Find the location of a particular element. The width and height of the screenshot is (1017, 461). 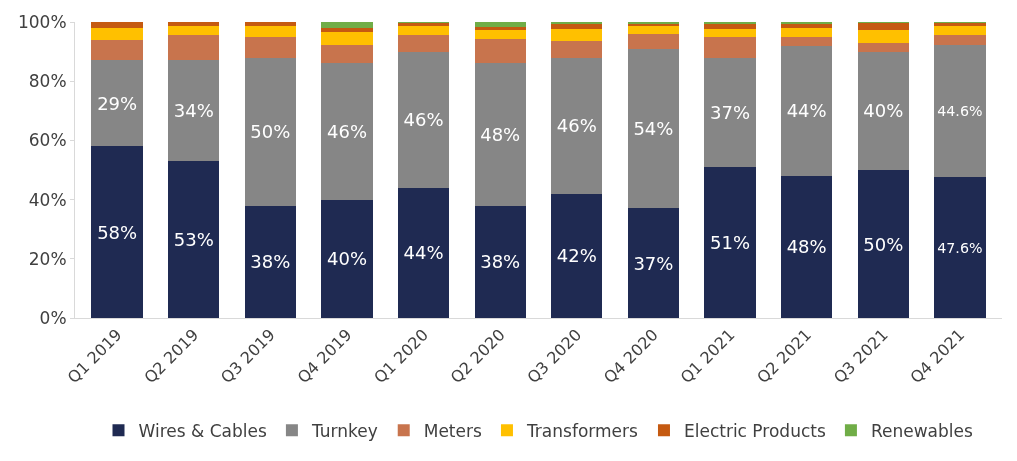

data-label: 44.6% is located at coordinates (960, 111).